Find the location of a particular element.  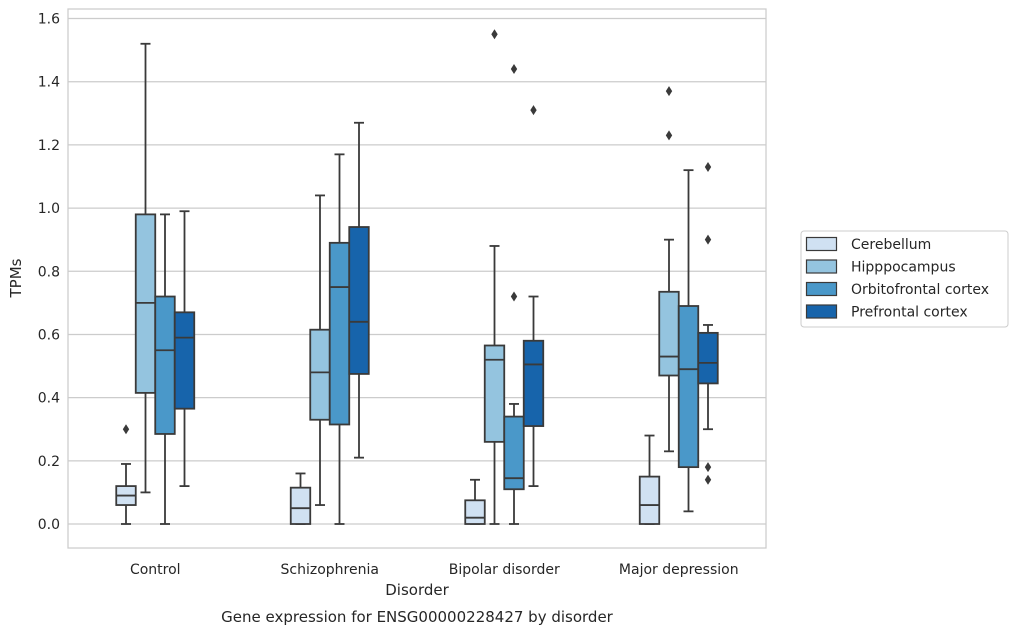

legend-label: Cerebellum is located at coordinates (891, 245).